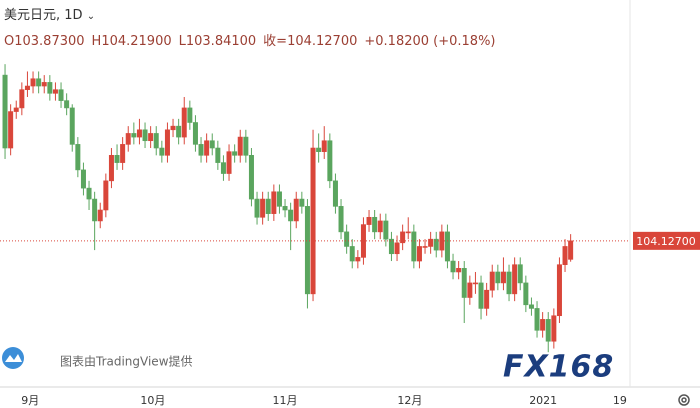 This screenshot has height=408, width=700. I want to click on last-price-box, so click(666, 240).